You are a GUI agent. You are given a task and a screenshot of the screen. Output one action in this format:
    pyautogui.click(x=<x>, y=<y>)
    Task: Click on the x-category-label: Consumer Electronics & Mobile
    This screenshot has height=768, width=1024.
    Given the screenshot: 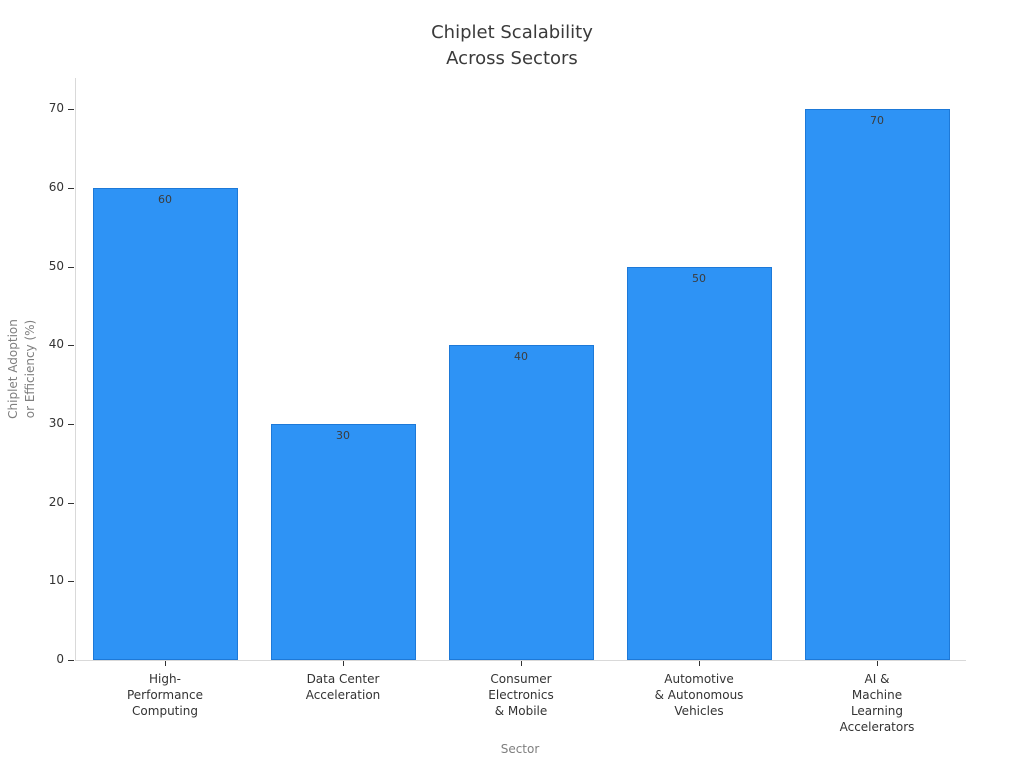 What is the action you would take?
    pyautogui.click(x=521, y=695)
    